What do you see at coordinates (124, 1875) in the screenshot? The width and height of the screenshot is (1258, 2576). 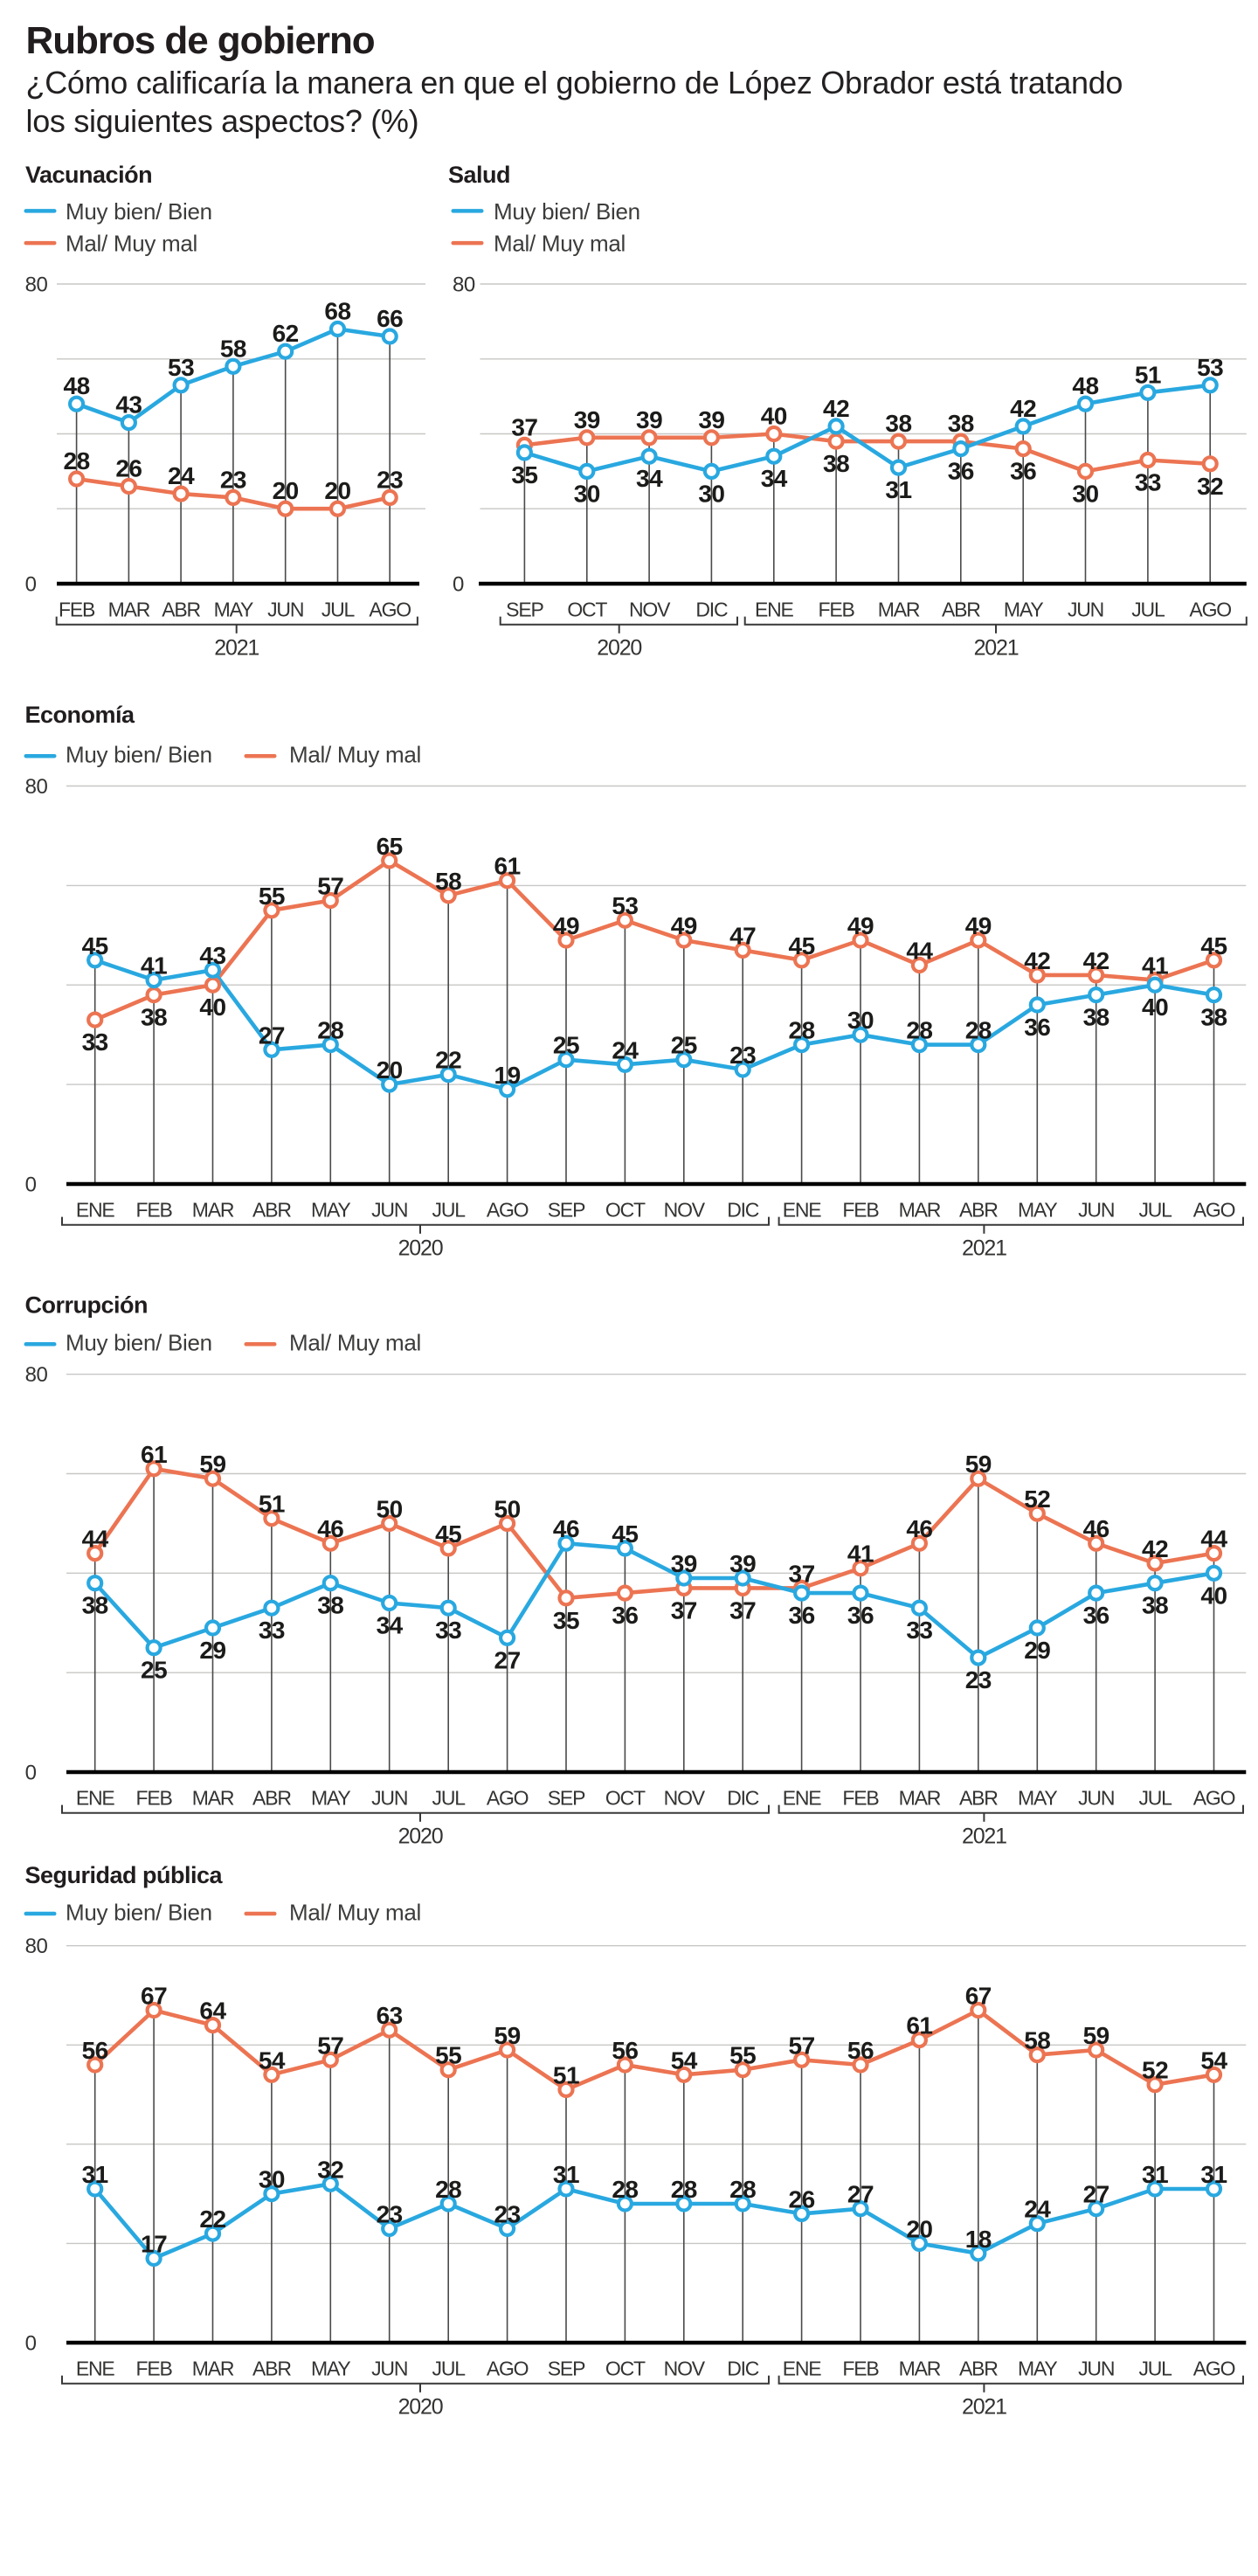 I see `svg-text: Seguridad pública` at bounding box center [124, 1875].